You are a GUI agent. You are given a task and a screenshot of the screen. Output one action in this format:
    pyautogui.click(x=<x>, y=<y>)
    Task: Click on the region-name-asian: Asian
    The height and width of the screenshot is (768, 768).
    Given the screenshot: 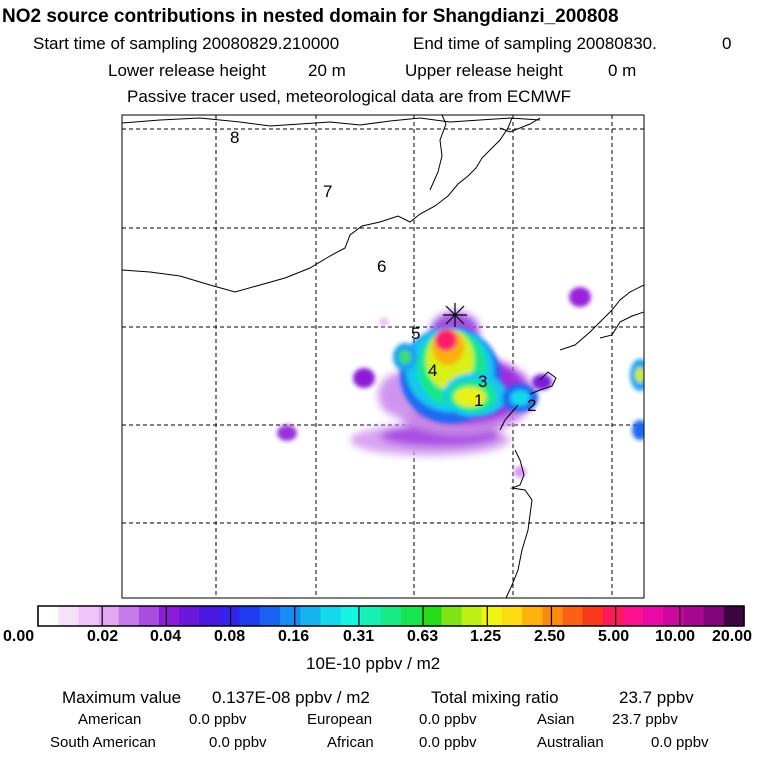 What is the action you would take?
    pyautogui.click(x=556, y=719)
    